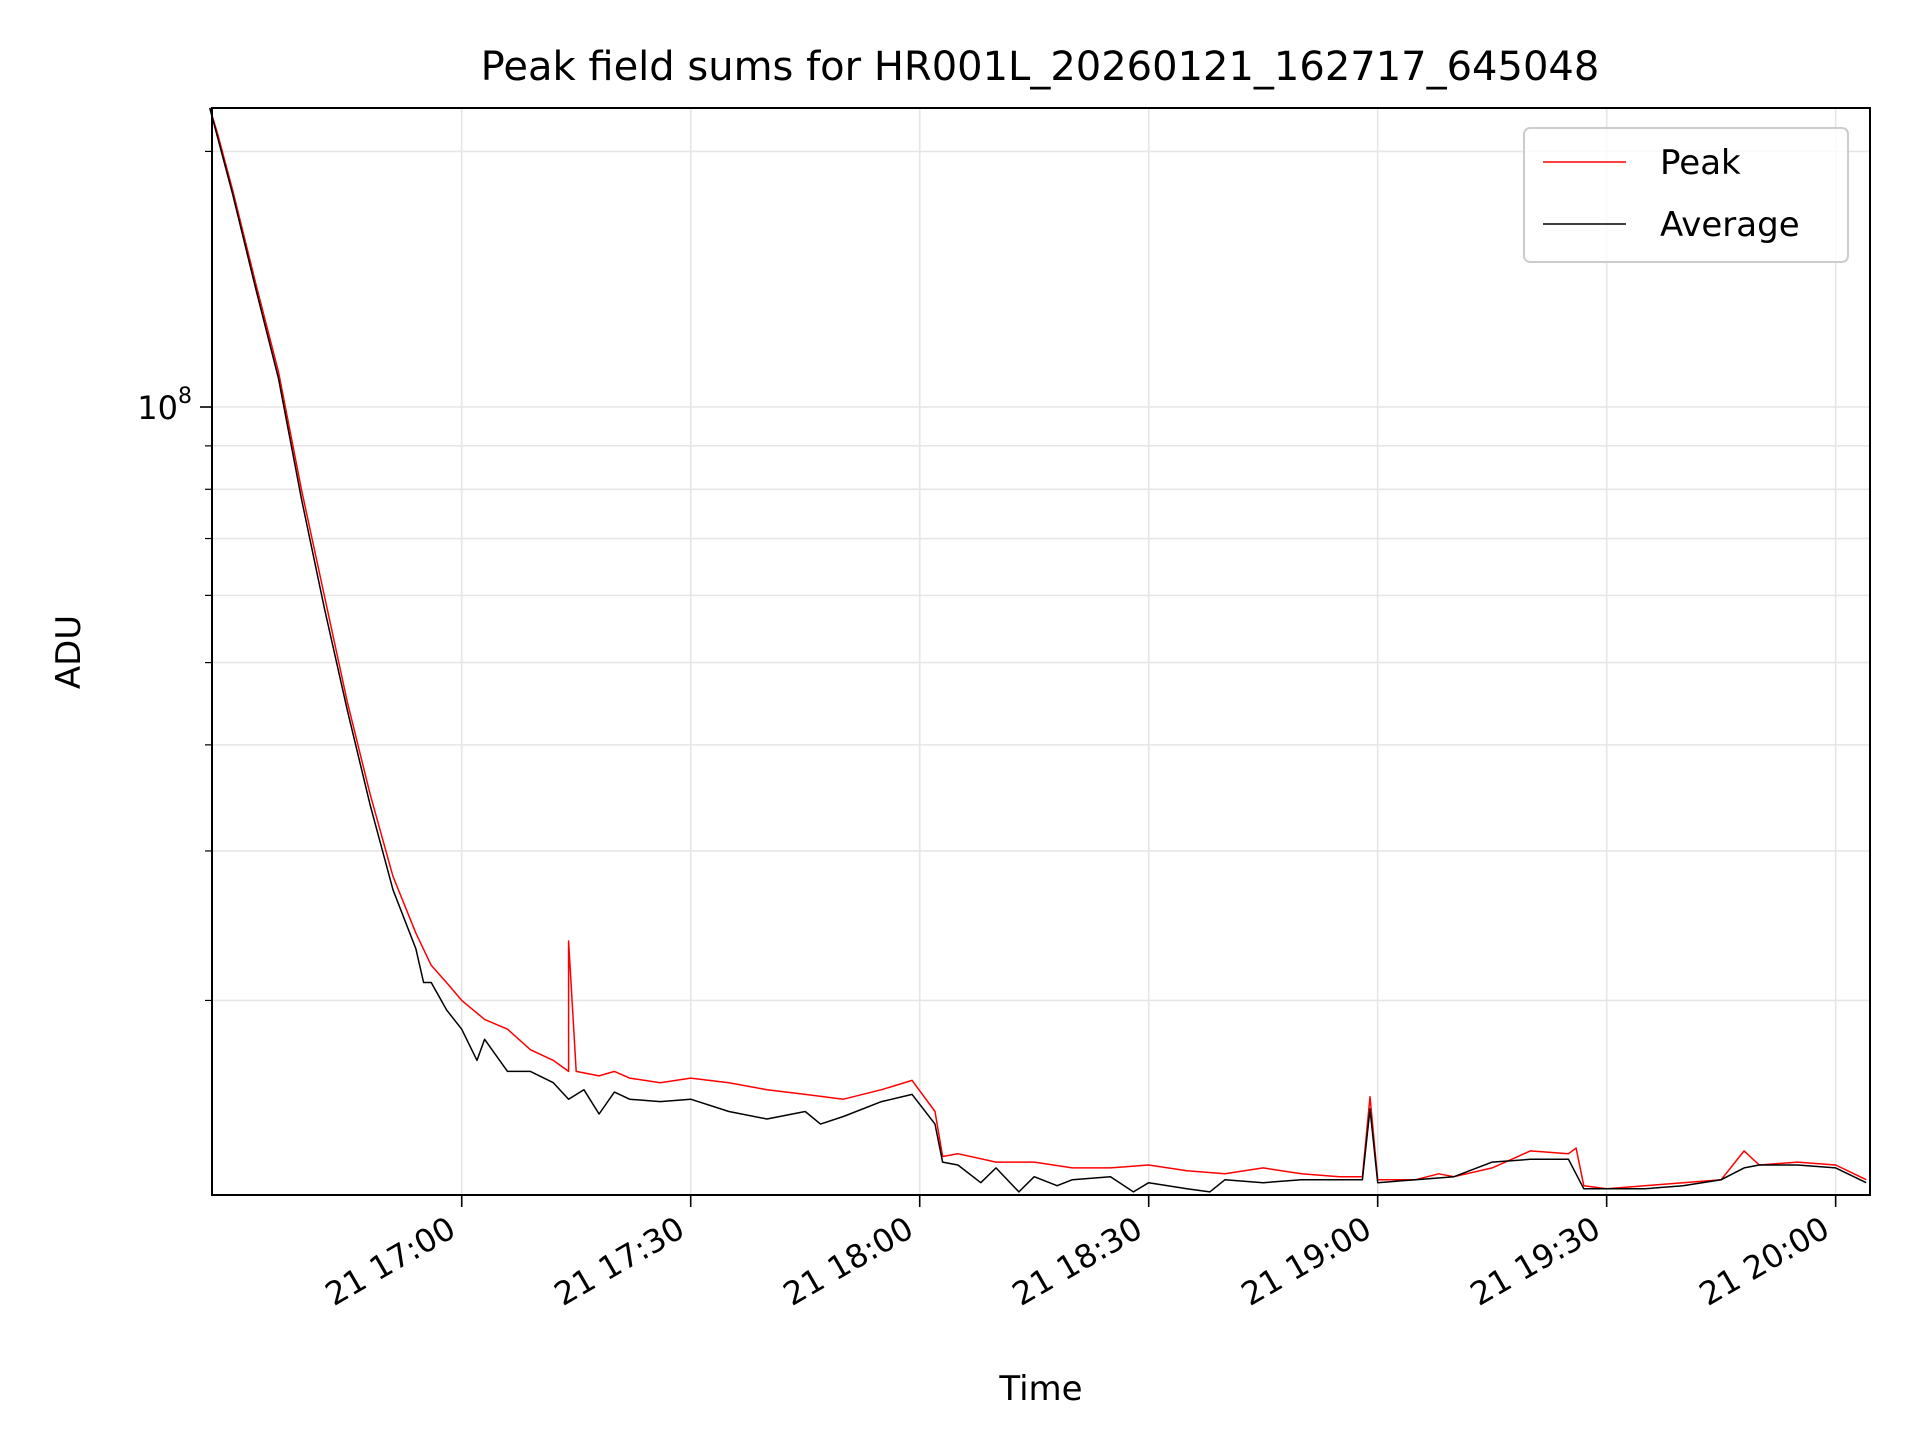 The width and height of the screenshot is (1920, 1440). Describe the element at coordinates (1040, 1389) in the screenshot. I see `x-axis-label: Time` at that location.